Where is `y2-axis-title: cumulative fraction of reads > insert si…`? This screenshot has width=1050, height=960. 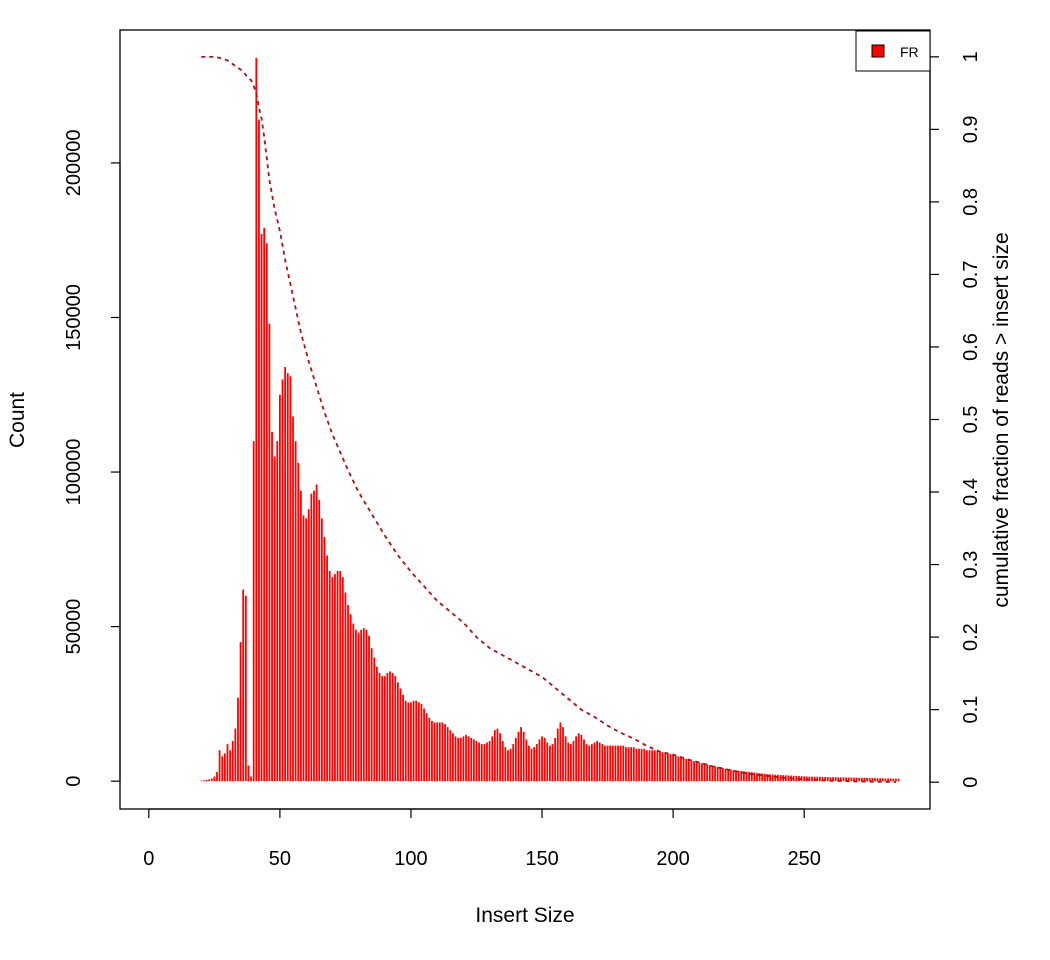
y2-axis-title: cumulative fraction of reads > insert si… is located at coordinates (1001, 419).